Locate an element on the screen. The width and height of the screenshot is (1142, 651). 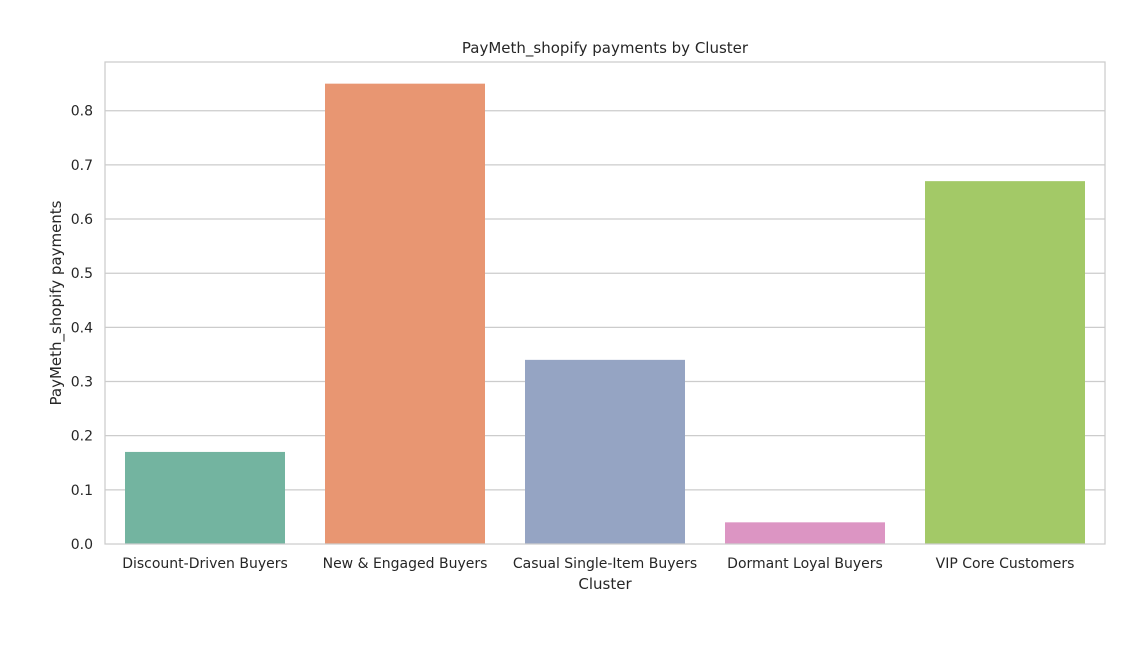
chart-title: PayMeth_shopify payments by Cluster is located at coordinates (605, 48).